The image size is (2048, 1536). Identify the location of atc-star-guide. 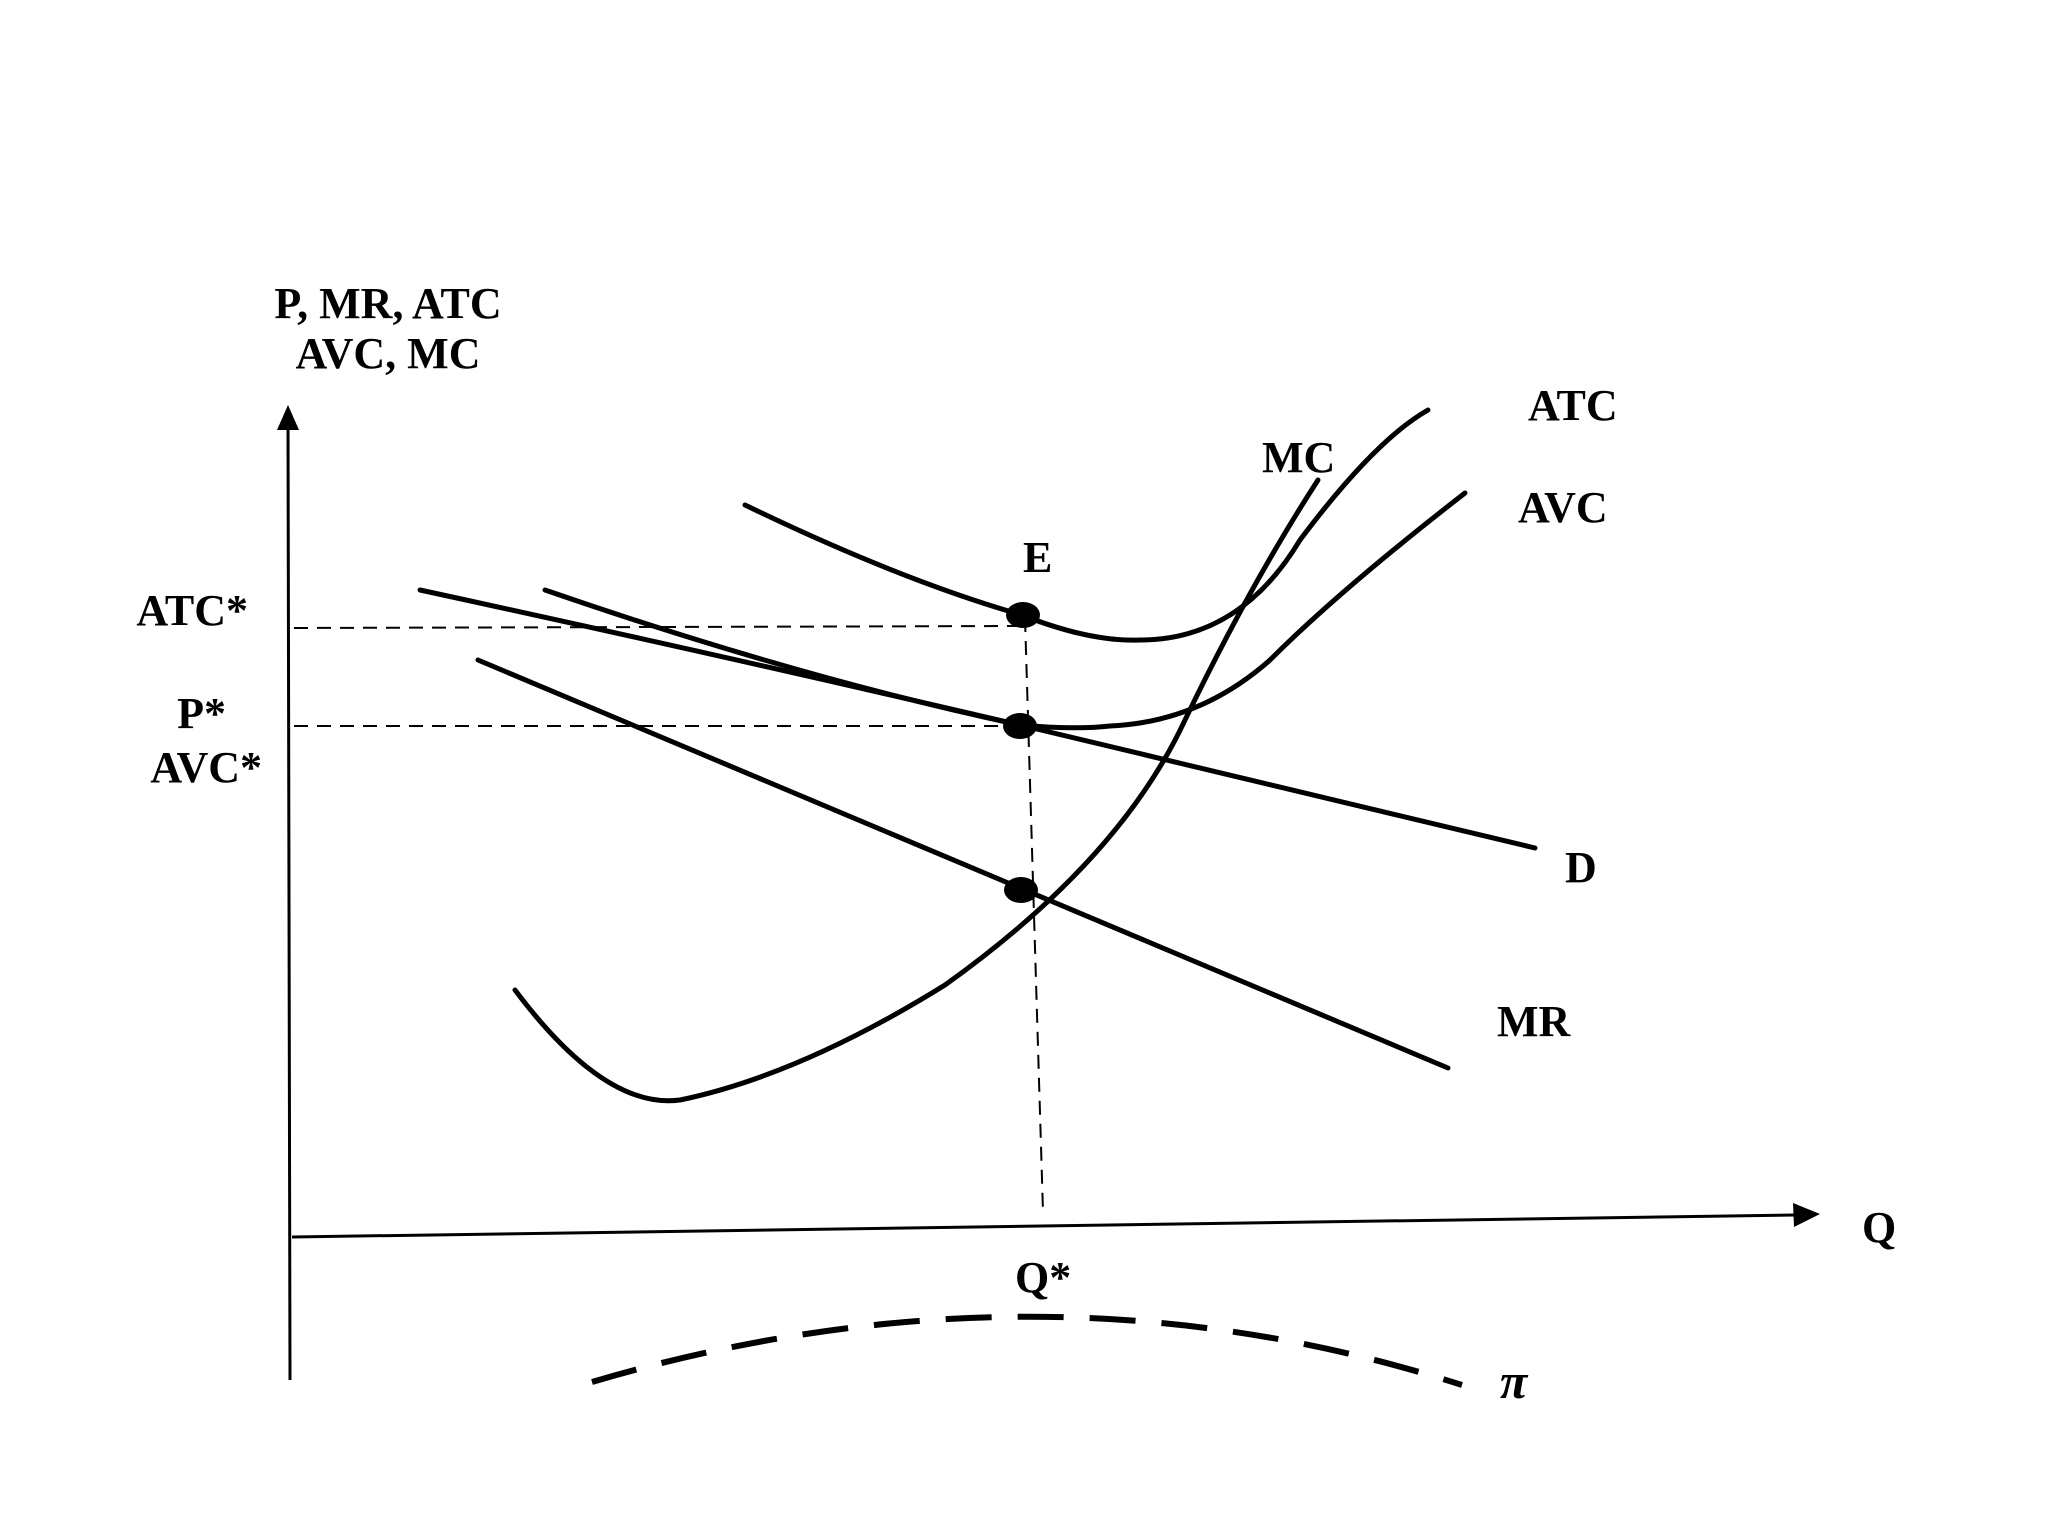
(657, 627).